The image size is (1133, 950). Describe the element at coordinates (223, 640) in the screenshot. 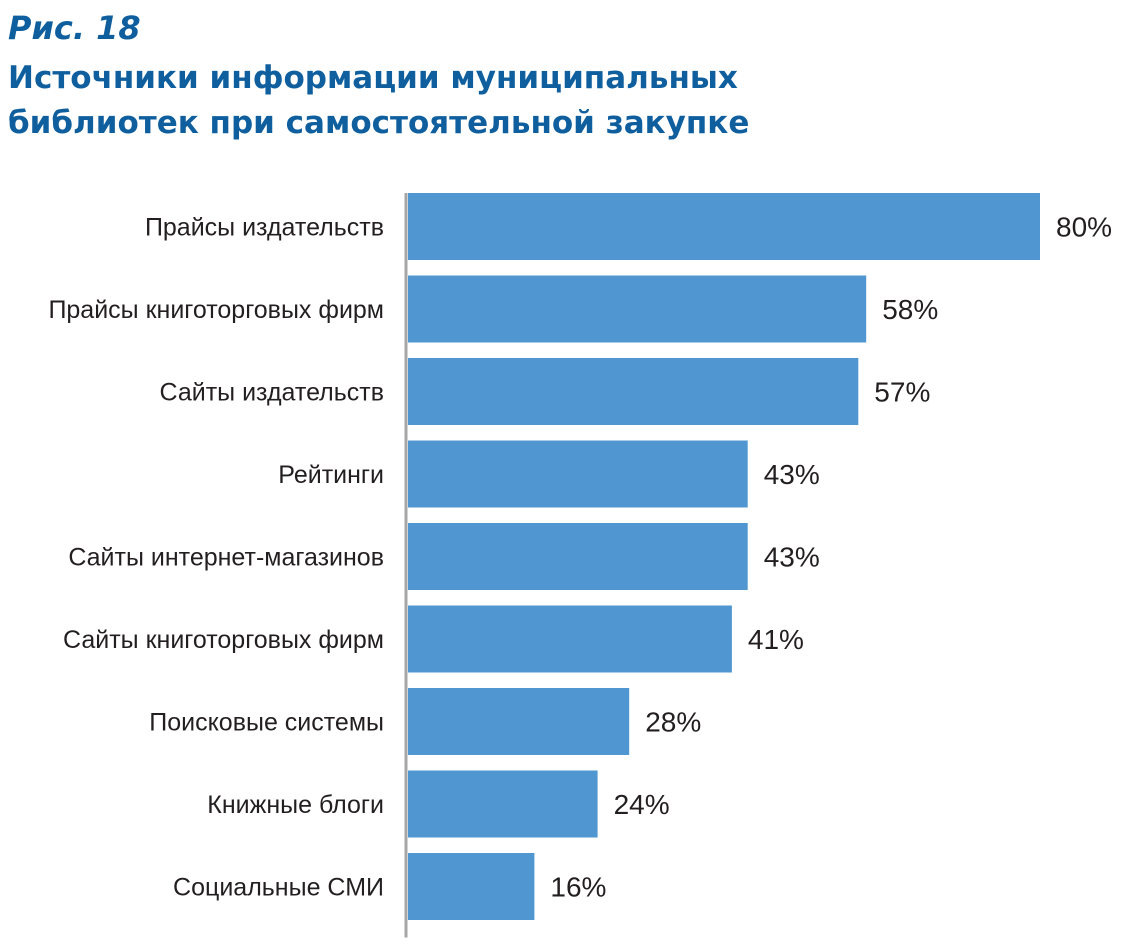

I see `category-label: Сайты книготорговых фирм` at that location.